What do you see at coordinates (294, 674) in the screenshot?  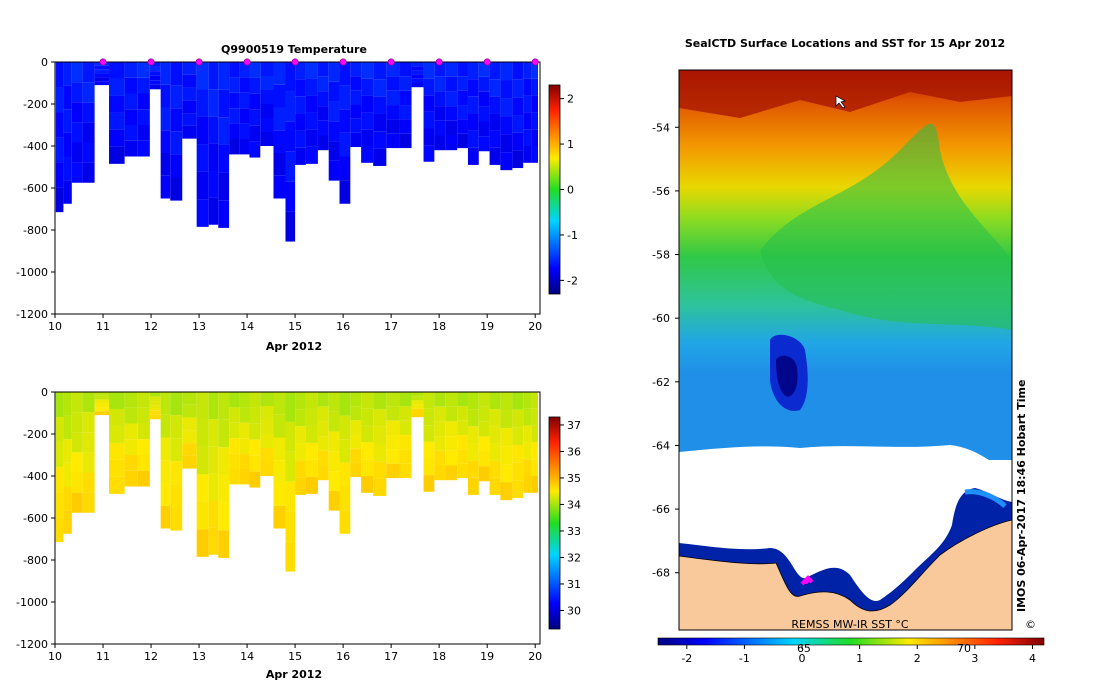 I see `salinity-x-label: Apr 2012` at bounding box center [294, 674].